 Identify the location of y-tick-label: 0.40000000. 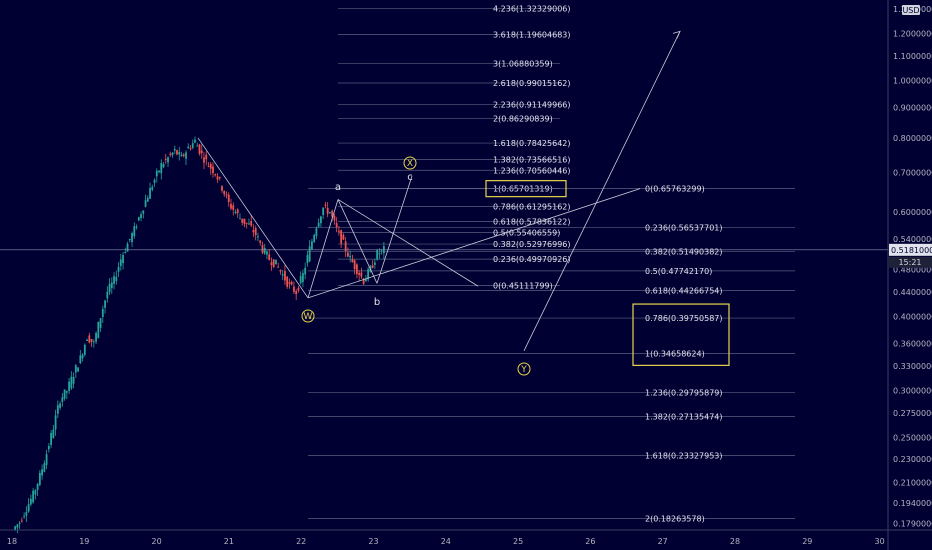
(912, 316).